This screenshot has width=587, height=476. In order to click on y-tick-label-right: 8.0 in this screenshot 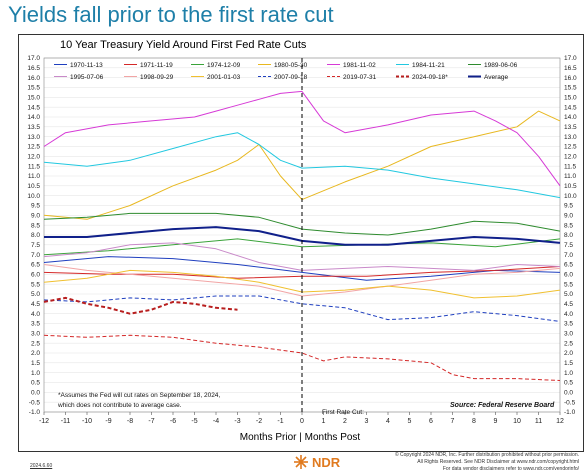, I will do `click(568, 235)`.